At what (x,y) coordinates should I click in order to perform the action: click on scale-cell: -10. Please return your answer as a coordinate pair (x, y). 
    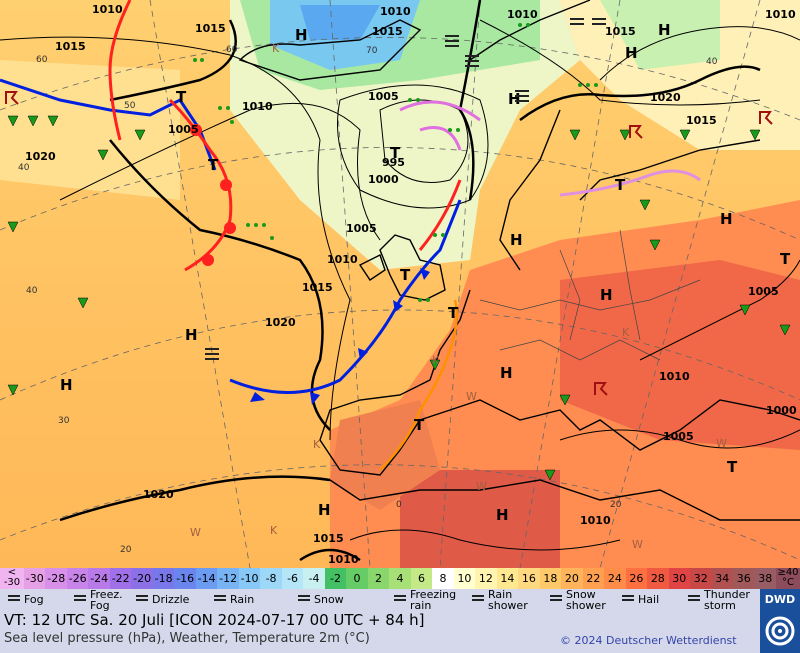
    Looking at the image, I should click on (249, 578).